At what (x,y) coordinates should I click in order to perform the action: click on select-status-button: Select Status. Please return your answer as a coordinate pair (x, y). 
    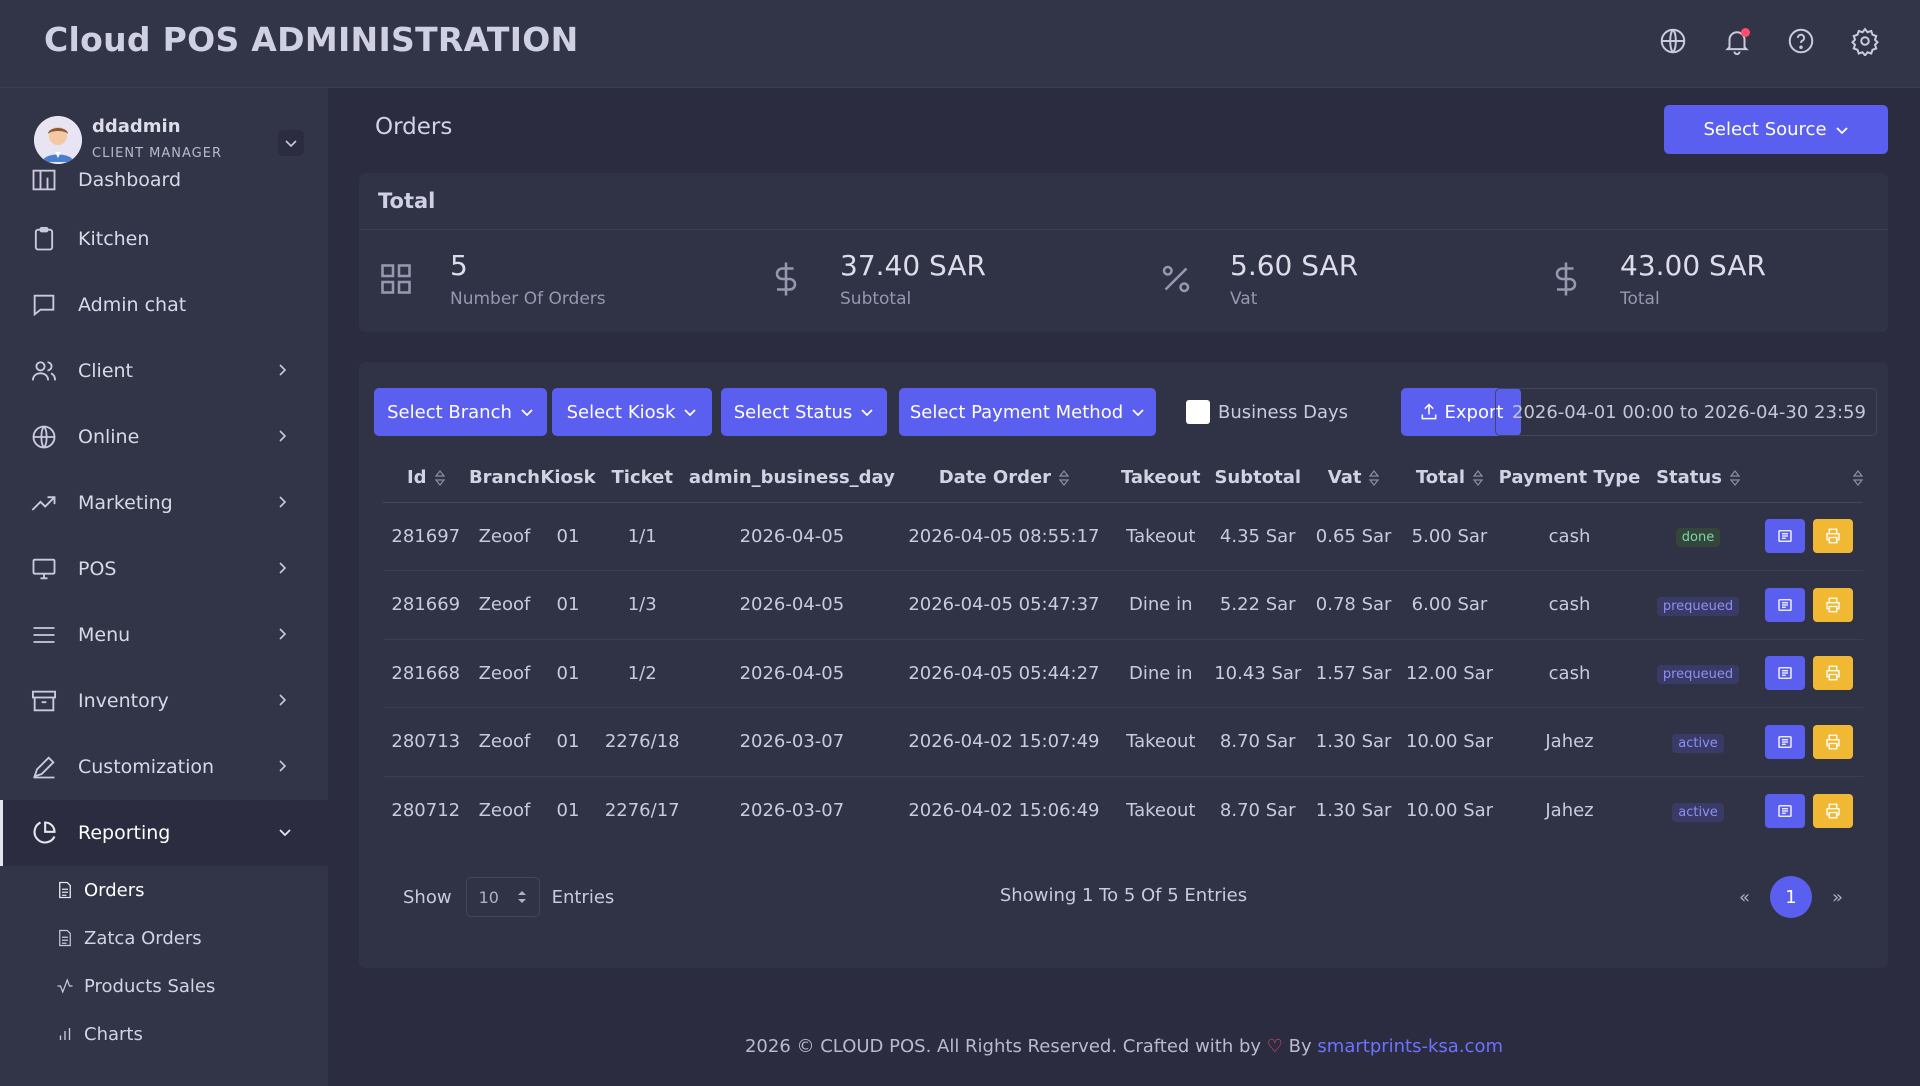
    Looking at the image, I should click on (804, 412).